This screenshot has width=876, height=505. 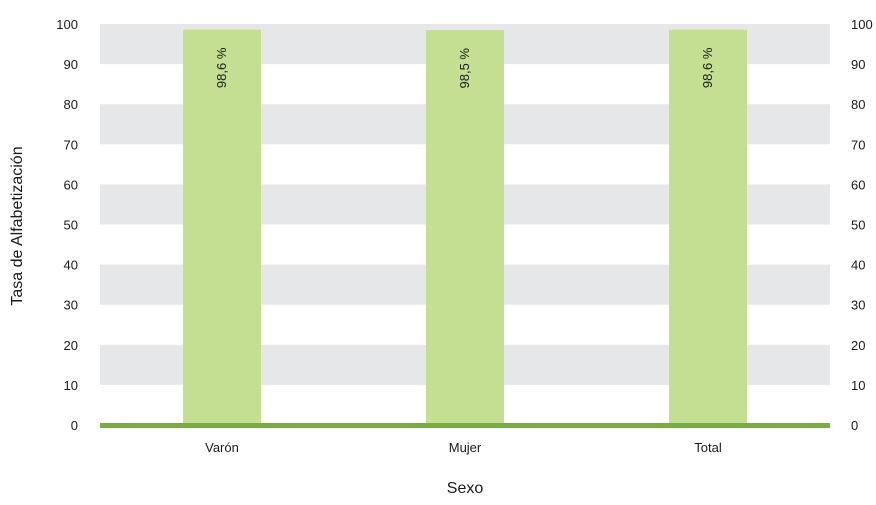 I want to click on y-tick-label: 50, so click(x=71, y=225).